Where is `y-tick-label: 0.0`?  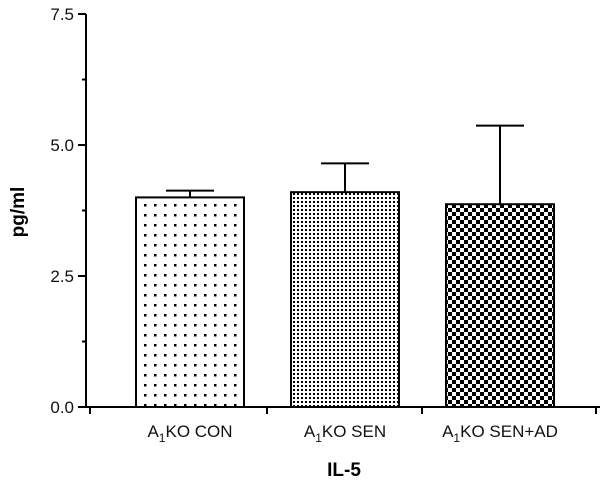 y-tick-label: 0.0 is located at coordinates (62, 407).